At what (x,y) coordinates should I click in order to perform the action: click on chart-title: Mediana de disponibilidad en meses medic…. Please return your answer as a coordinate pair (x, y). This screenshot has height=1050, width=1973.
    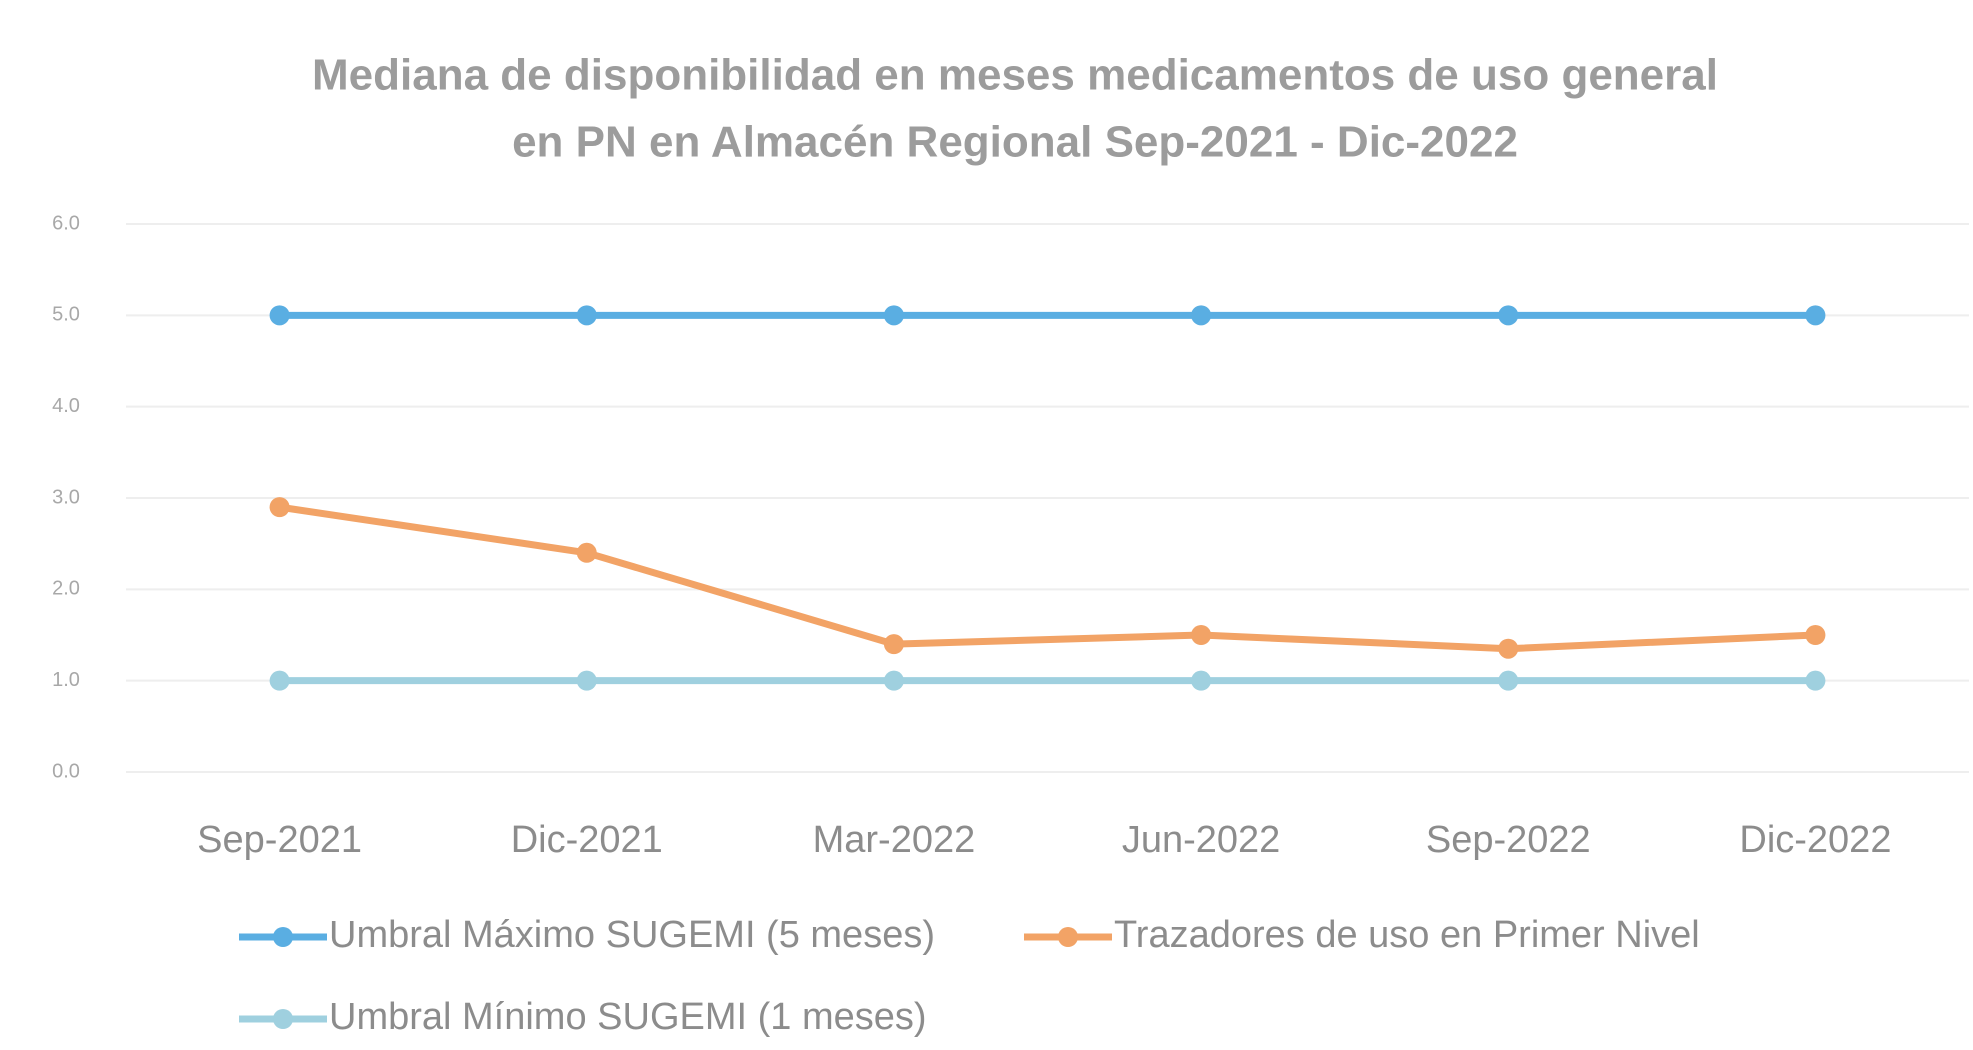
    Looking at the image, I should click on (1015, 75).